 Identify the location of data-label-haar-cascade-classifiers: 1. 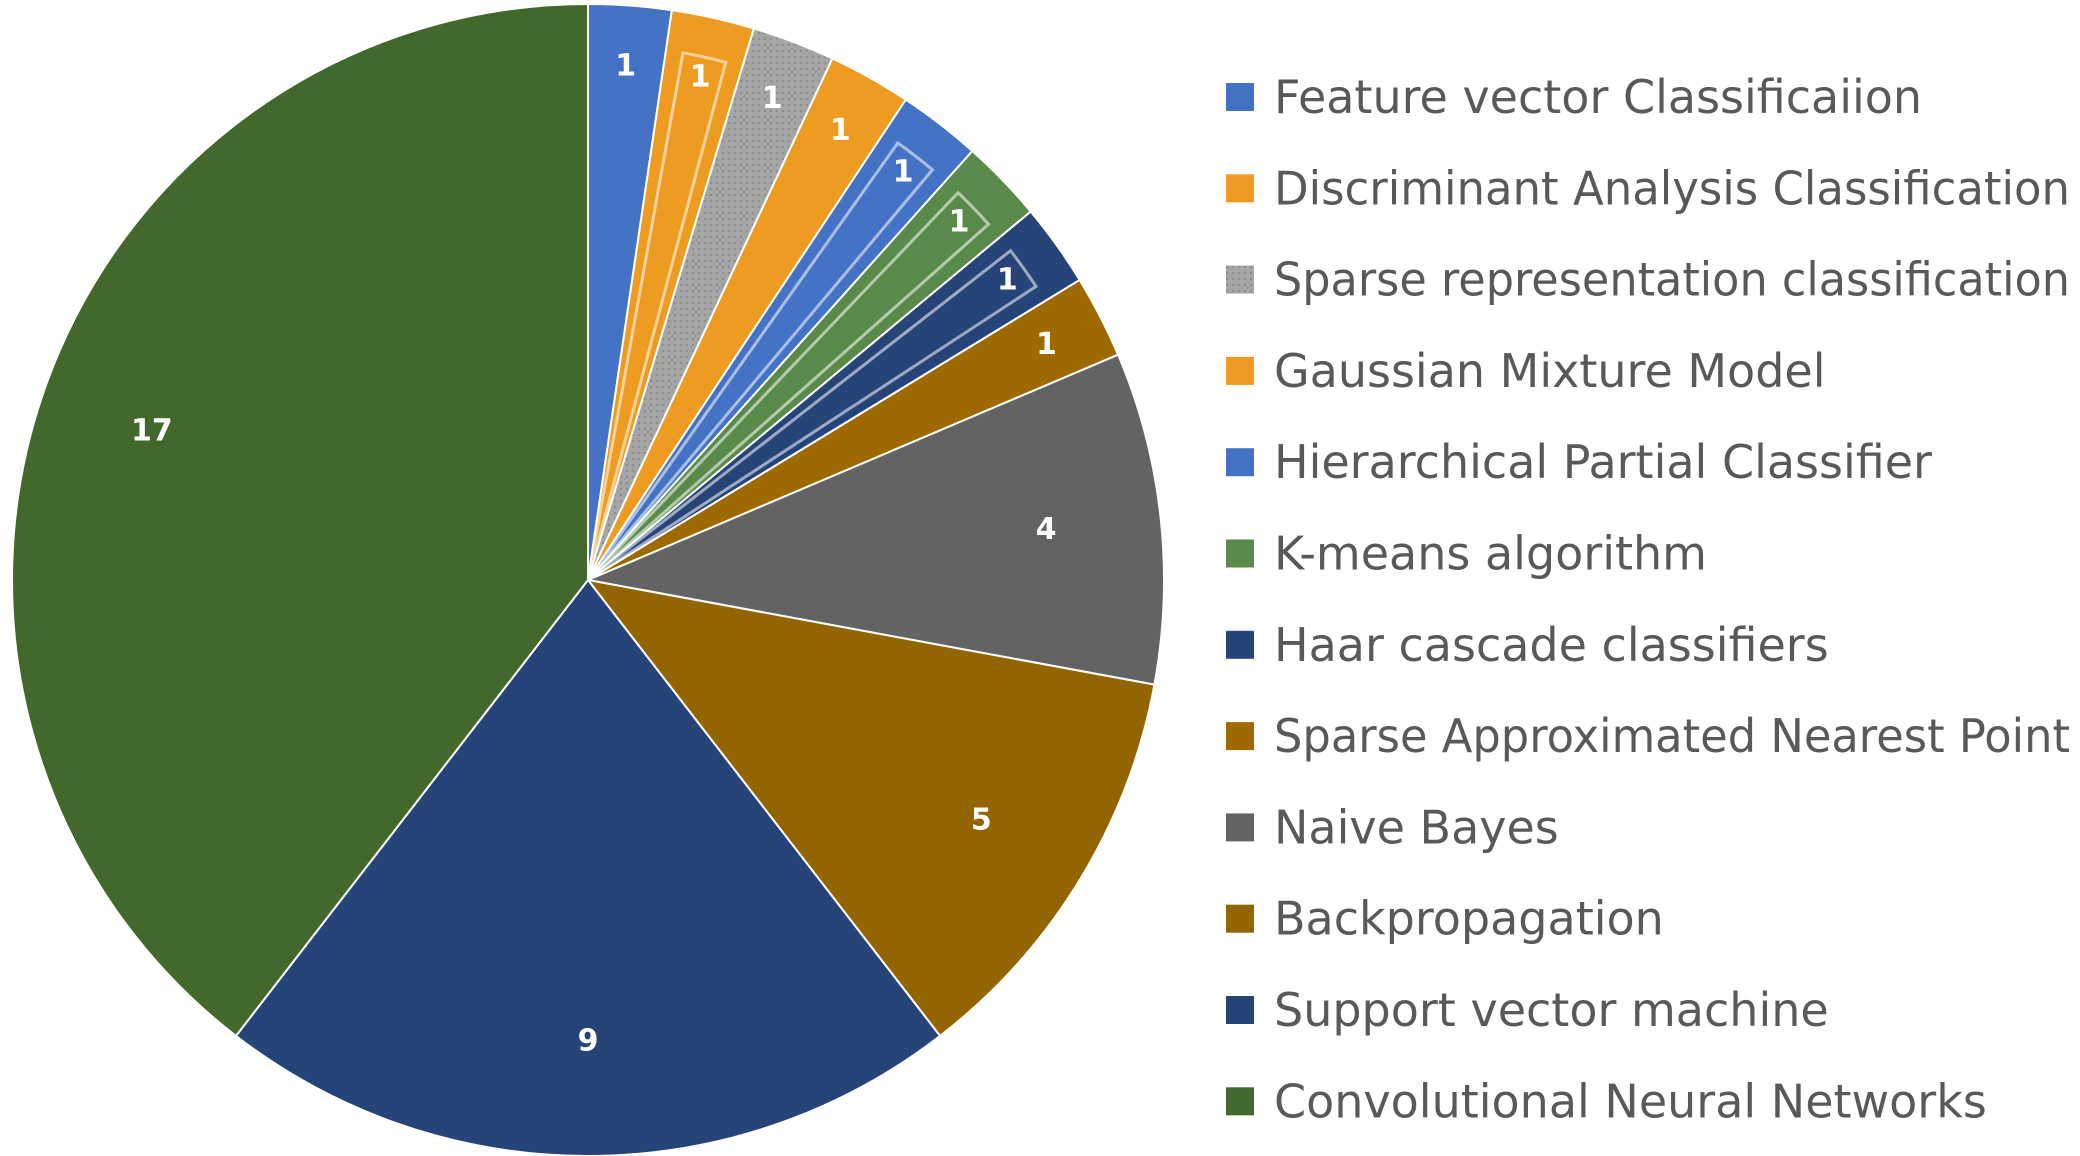
(1007, 280).